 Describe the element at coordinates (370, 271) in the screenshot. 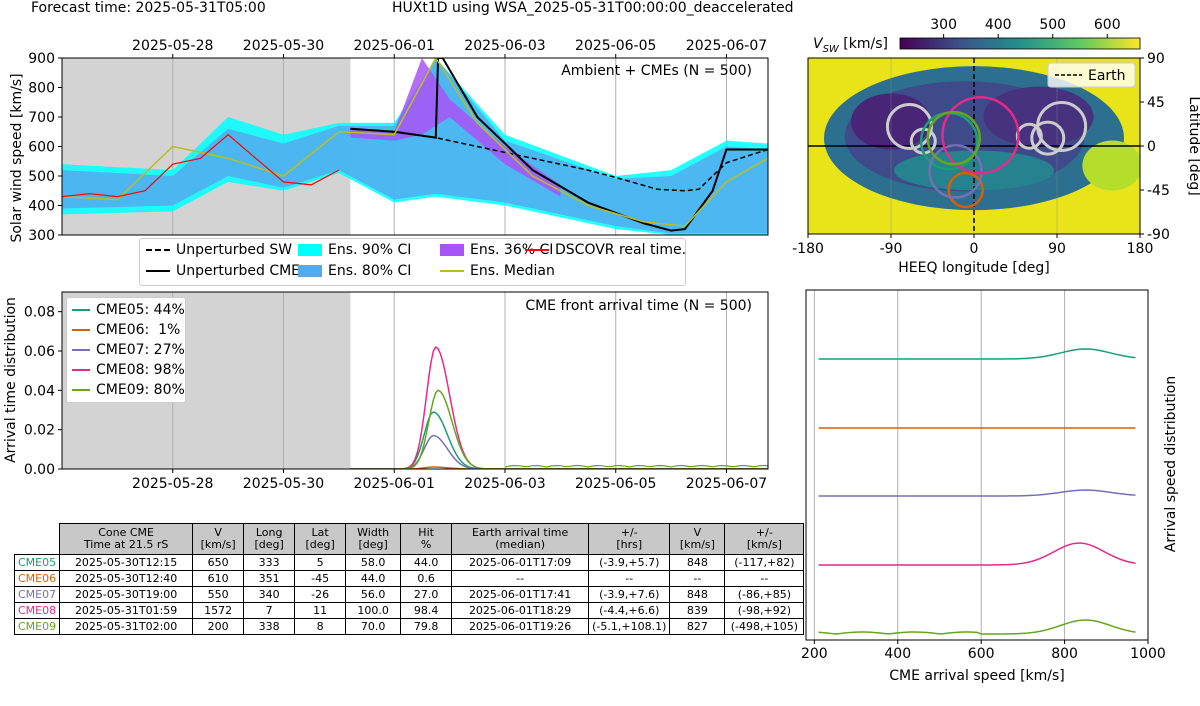

I see `legend-label: Ens. 80% CI` at that location.